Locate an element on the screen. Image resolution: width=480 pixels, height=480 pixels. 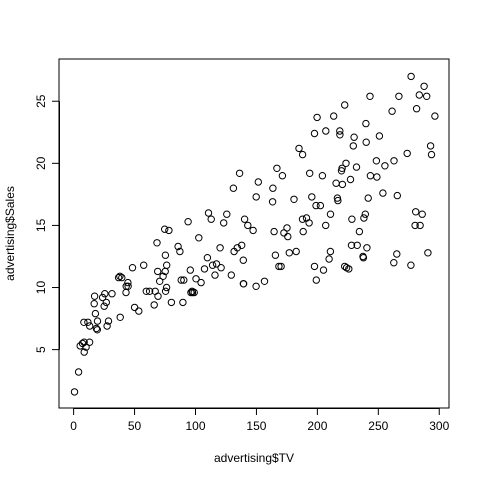
y-tick-label: 25 is located at coordinates (41, 101).